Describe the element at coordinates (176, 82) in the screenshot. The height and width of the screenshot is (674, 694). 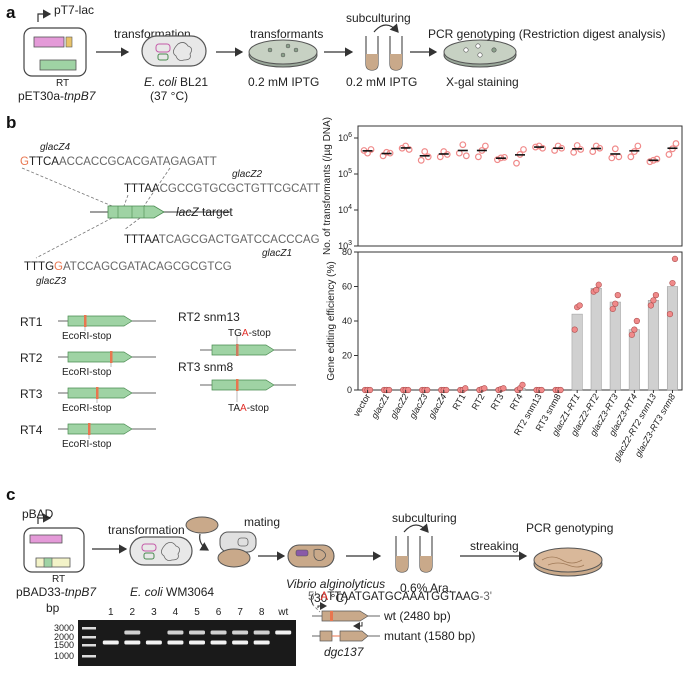
I see `ecoli-label: E. coli BL21` at that location.